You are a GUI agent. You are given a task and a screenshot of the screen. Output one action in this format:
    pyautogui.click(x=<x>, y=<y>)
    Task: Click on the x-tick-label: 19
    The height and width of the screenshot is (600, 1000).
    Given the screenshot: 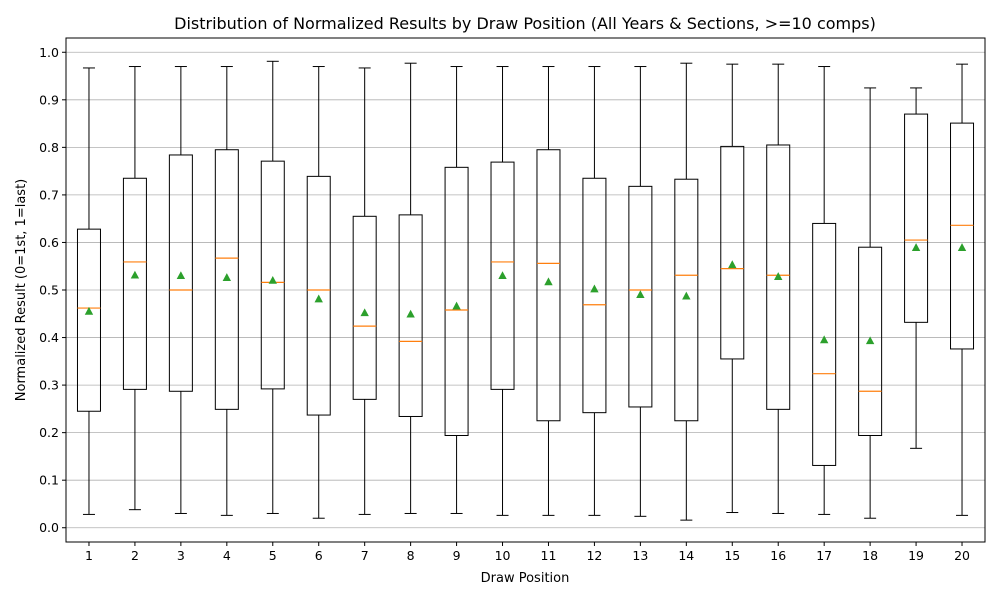 What is the action you would take?
    pyautogui.click(x=916, y=555)
    